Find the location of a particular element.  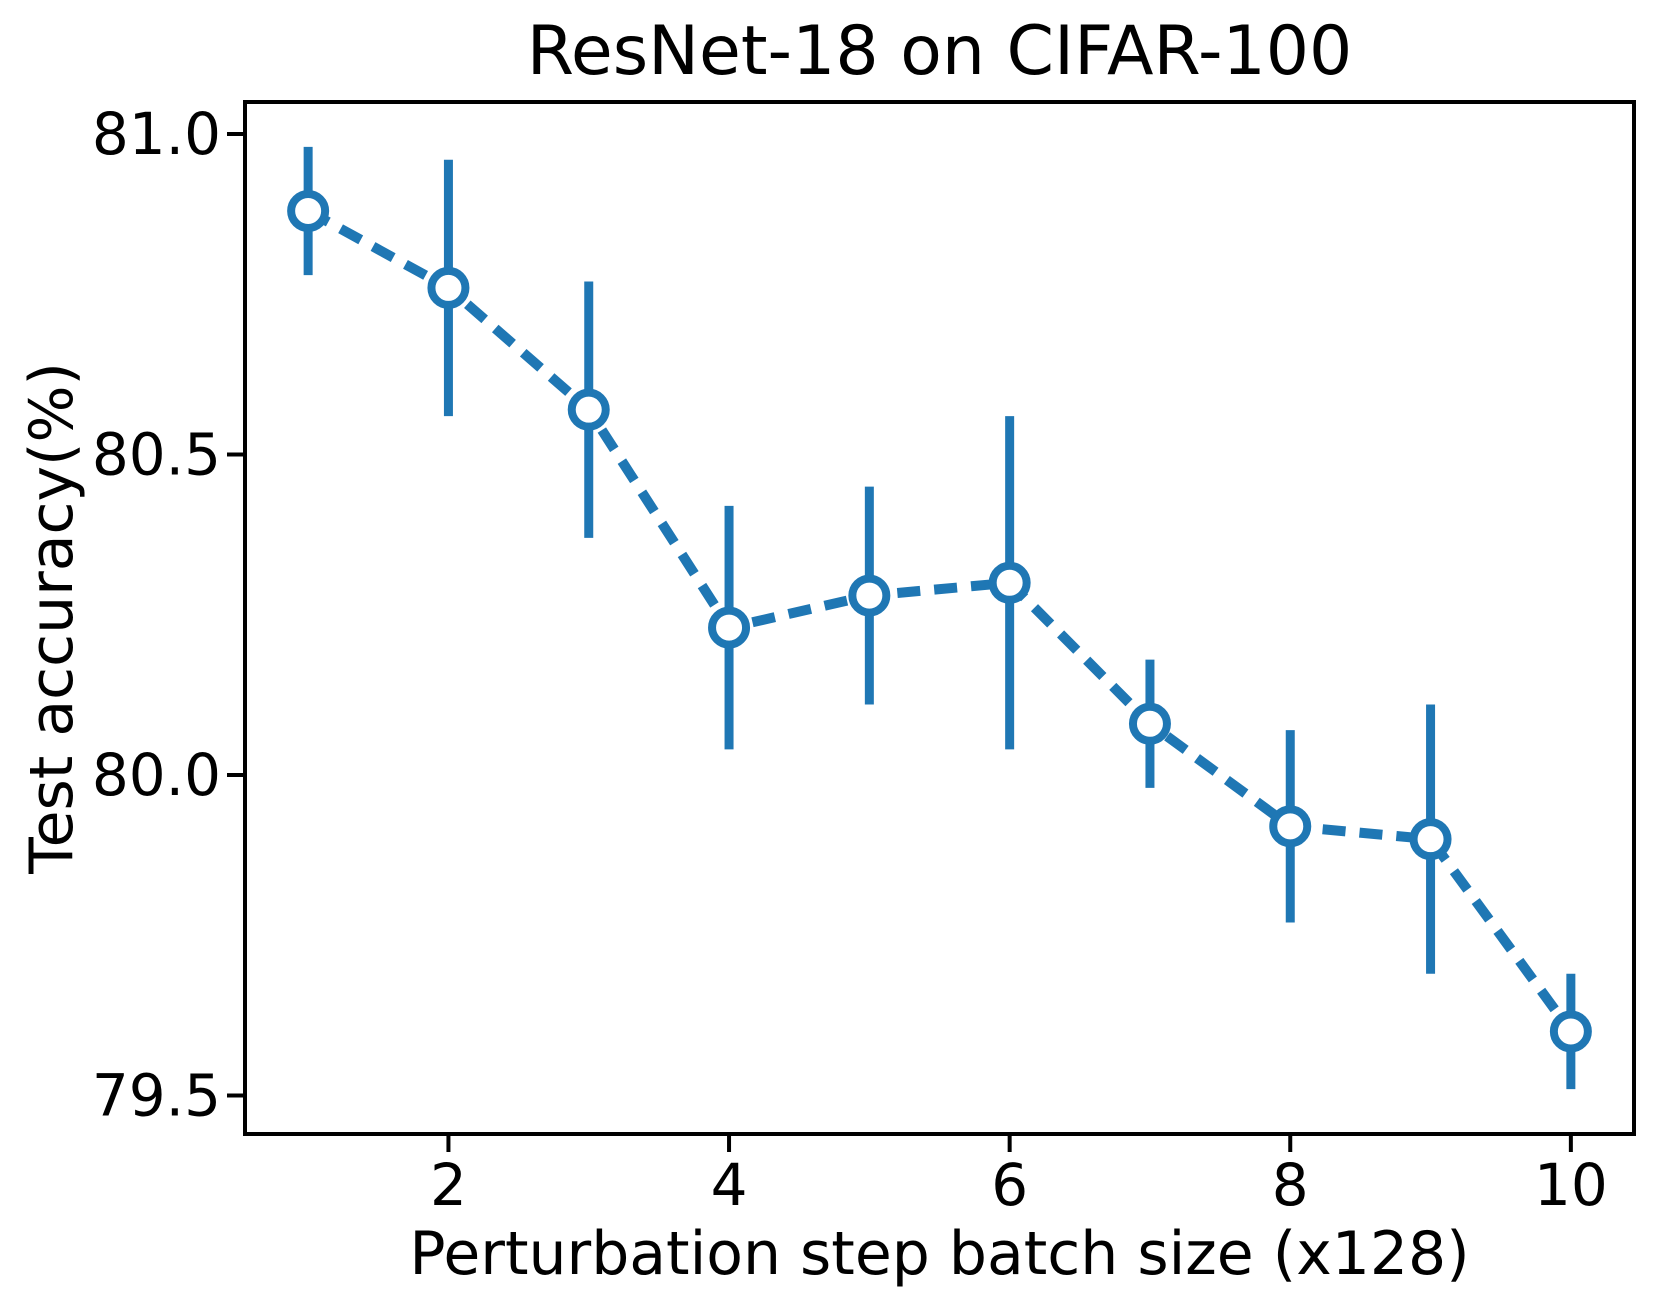

x-tick-label: 6 is located at coordinates (1009, 1185).